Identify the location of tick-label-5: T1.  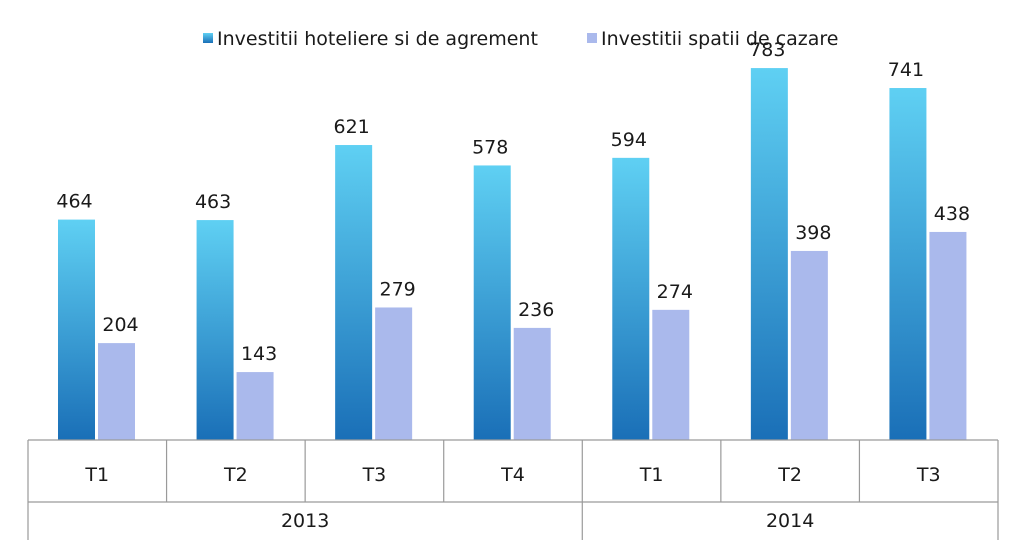
(651, 475).